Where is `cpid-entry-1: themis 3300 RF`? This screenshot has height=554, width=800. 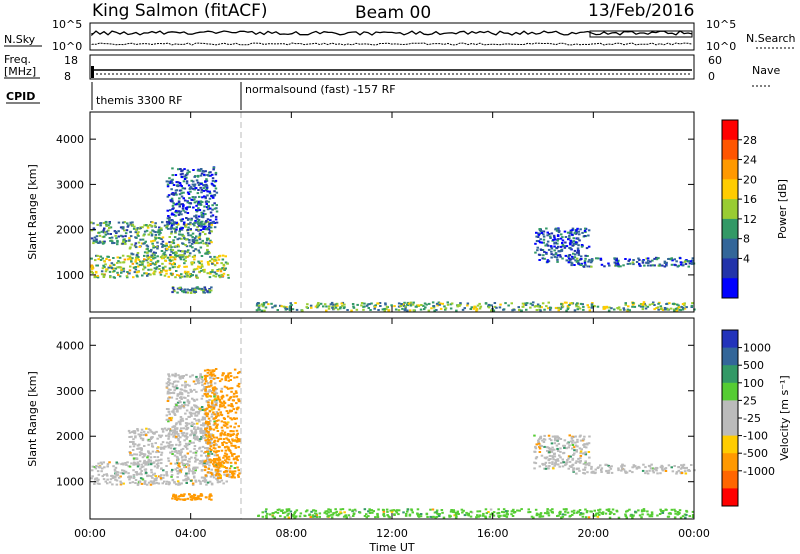
cpid-entry-1: themis 3300 RF is located at coordinates (139, 100).